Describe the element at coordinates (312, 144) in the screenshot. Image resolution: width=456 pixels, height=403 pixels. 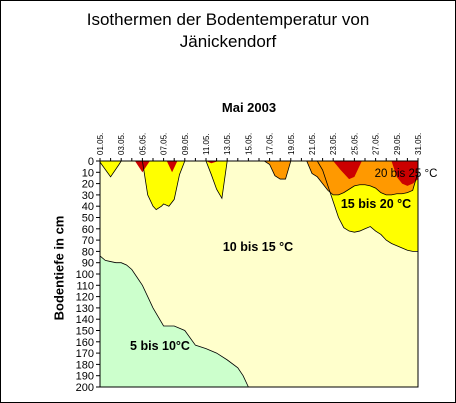
I see `x-tick-label: 21.05.` at that location.